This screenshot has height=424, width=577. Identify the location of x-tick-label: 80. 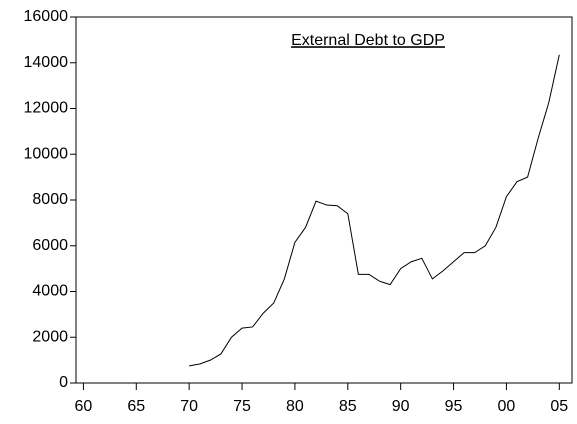
(295, 406).